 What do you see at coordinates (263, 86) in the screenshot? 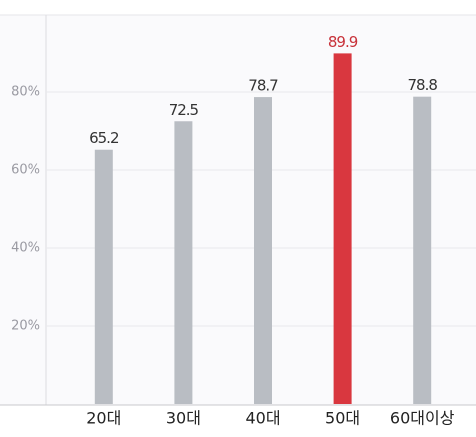
I see `value-label: 78.7` at bounding box center [263, 86].